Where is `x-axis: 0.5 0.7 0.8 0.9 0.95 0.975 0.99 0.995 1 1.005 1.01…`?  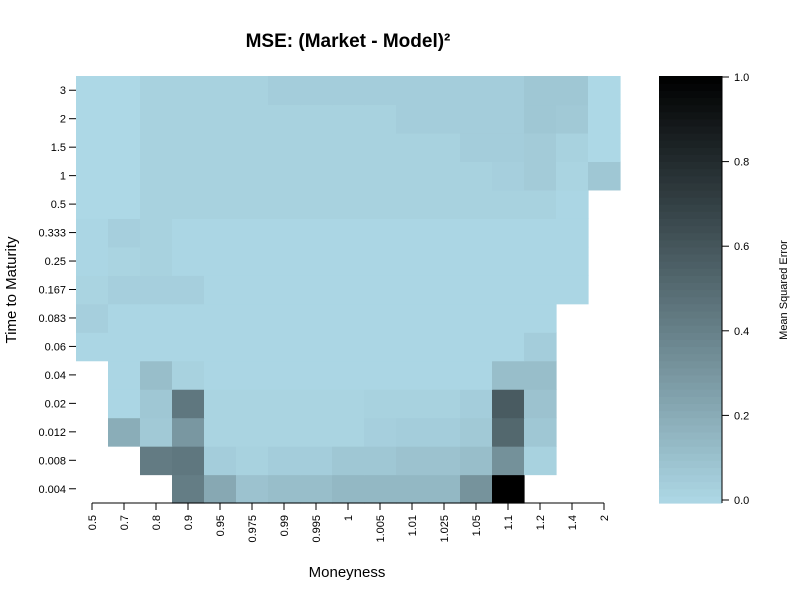
x-axis: 0.5 0.7 0.8 0.9 0.95 0.975 0.99 0.995 1 1.005 1.01… is located at coordinates (349, 522).